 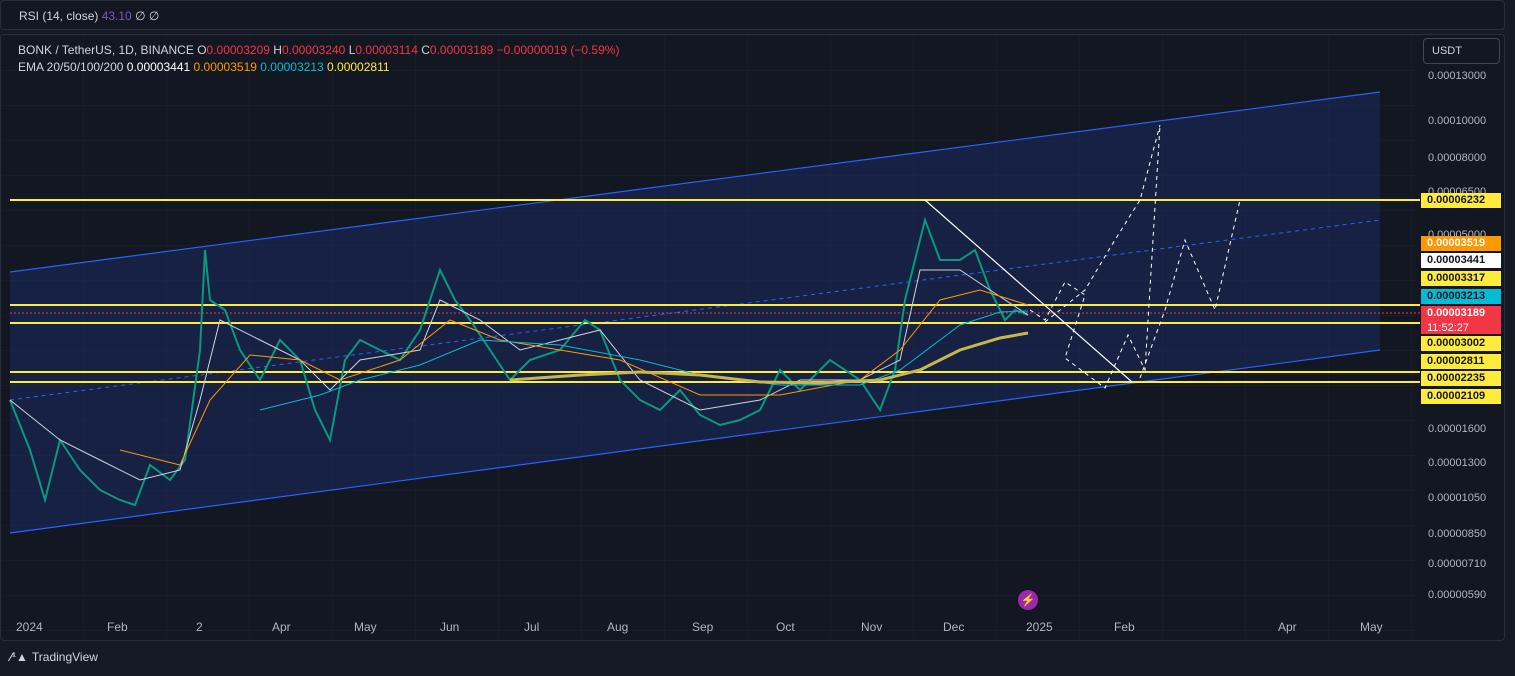 I want to click on price-badge-level: 0.00006232, so click(x=1461, y=200).